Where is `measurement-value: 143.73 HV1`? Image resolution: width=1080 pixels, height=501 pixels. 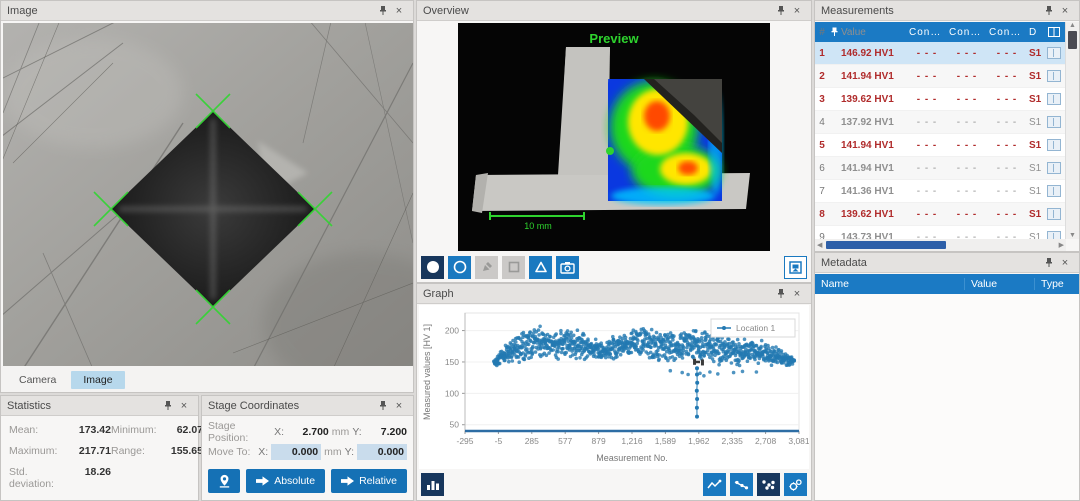
measurement-value: 143.73 HV1 is located at coordinates (867, 235).